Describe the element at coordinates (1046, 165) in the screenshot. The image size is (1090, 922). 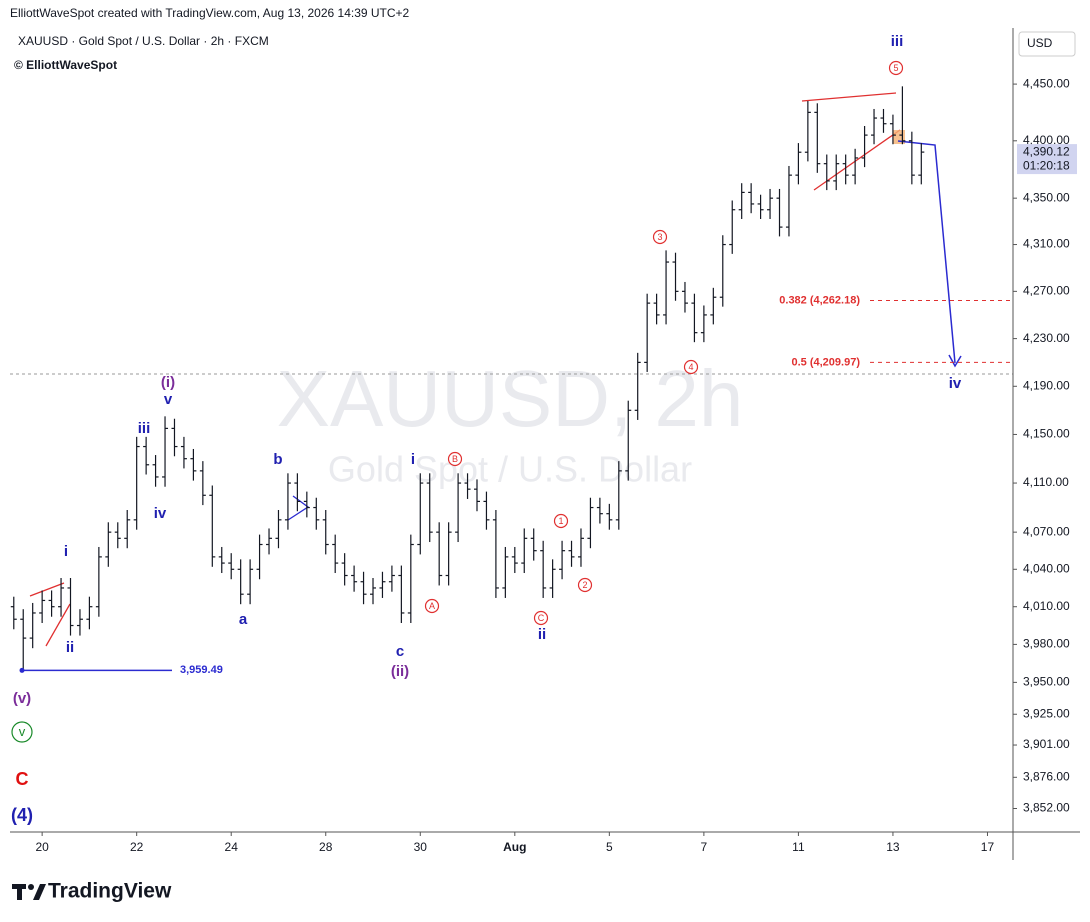
I see `countdown: 01:20:18` at that location.